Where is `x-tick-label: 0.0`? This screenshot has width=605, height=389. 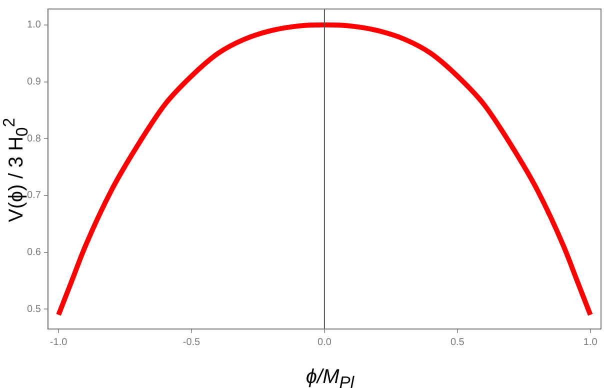
x-tick-label: 0.0 is located at coordinates (325, 342).